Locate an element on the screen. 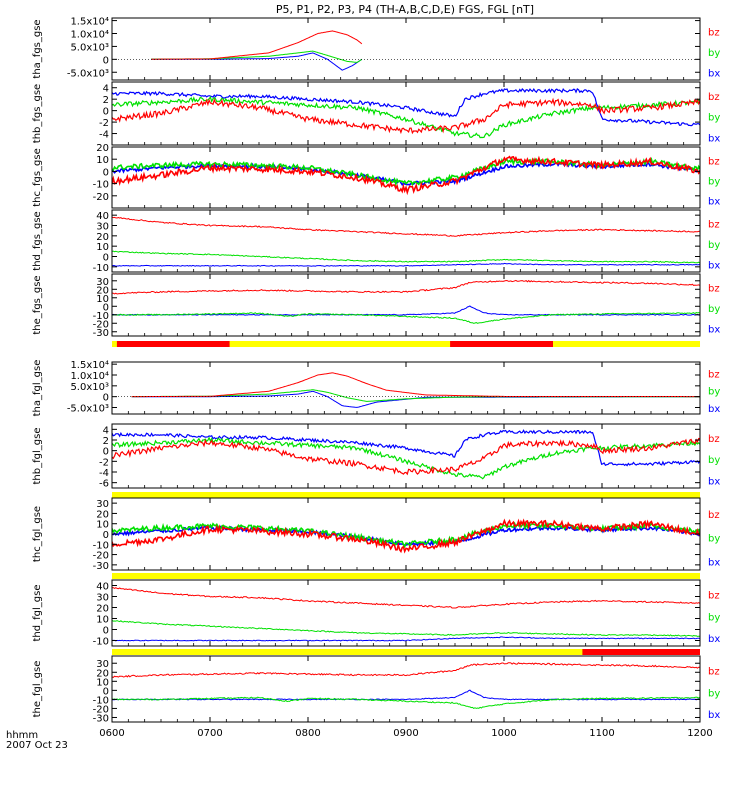  x-tick-label: 0900 is located at coordinates (405, 733).